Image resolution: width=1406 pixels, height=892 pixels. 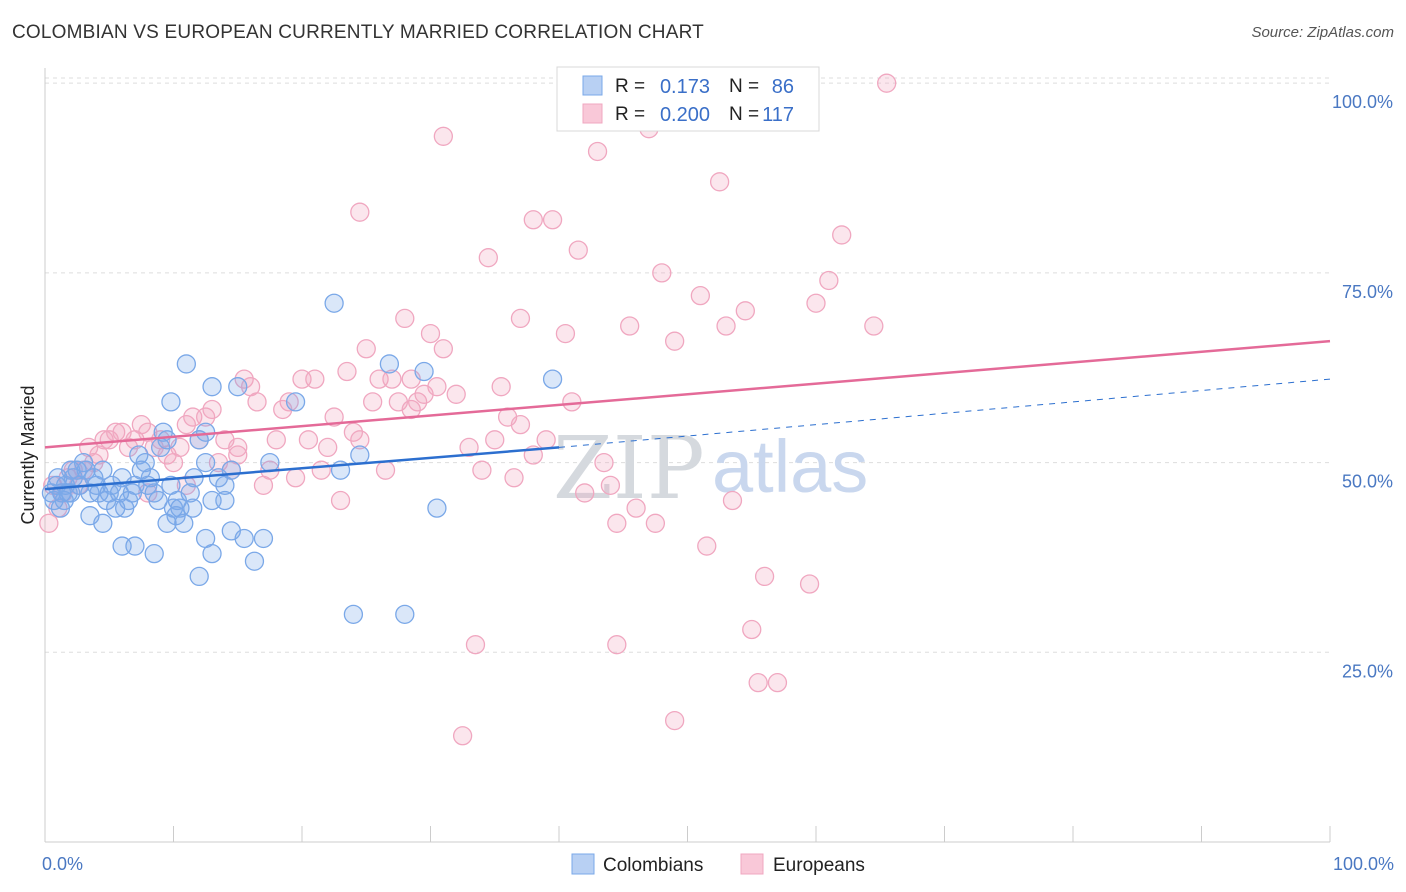 I want to click on stats-r-value-colombians: 0.173, so click(x=685, y=87).